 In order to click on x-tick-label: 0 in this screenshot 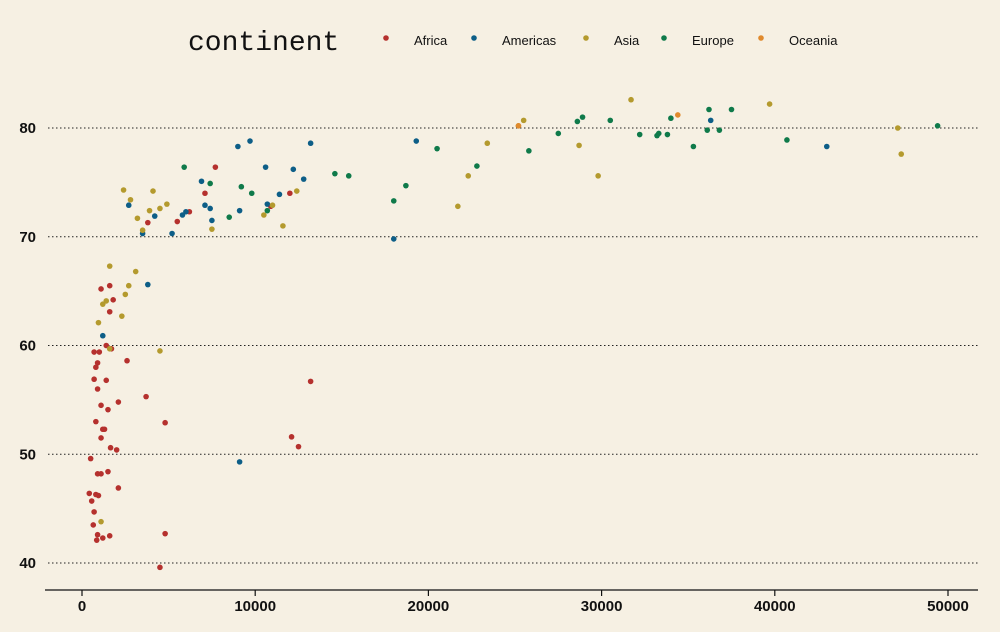, I will do `click(82, 606)`.